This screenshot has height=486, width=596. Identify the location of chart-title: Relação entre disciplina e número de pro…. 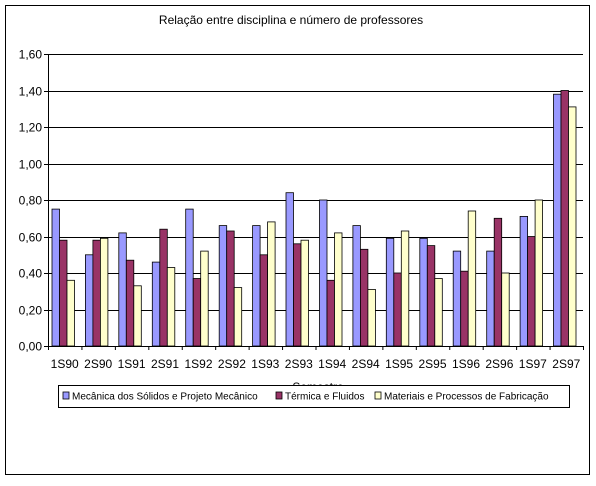
(291, 20).